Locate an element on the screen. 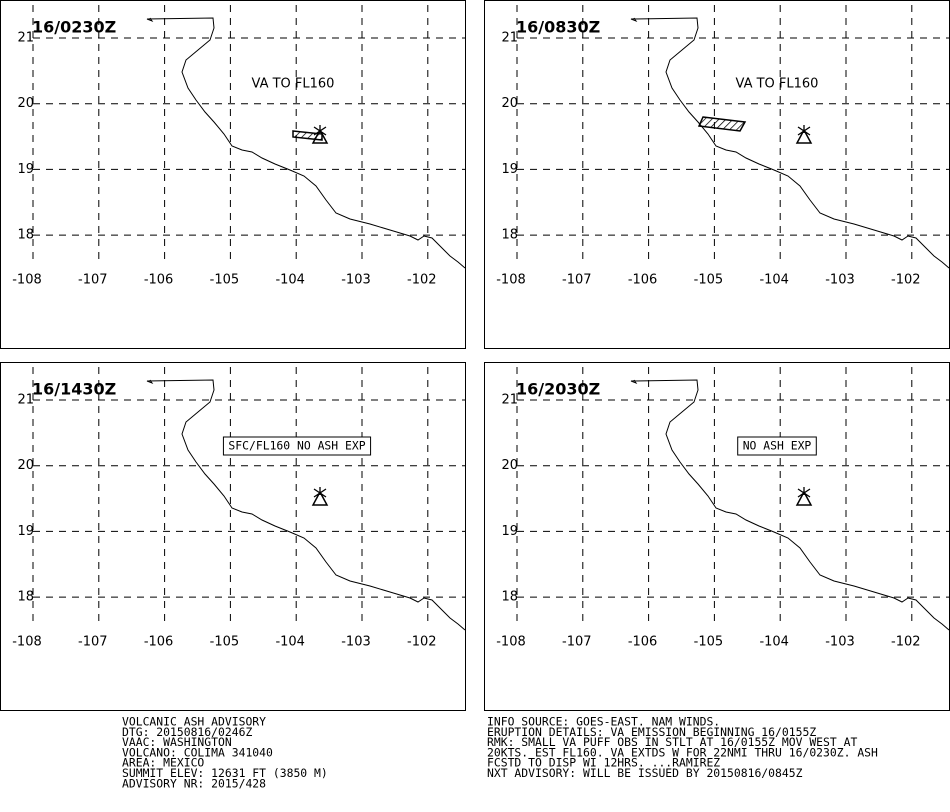 This screenshot has height=812, width=950. advisory-line: ADVISORY NR: 2015/428 is located at coordinates (194, 783).